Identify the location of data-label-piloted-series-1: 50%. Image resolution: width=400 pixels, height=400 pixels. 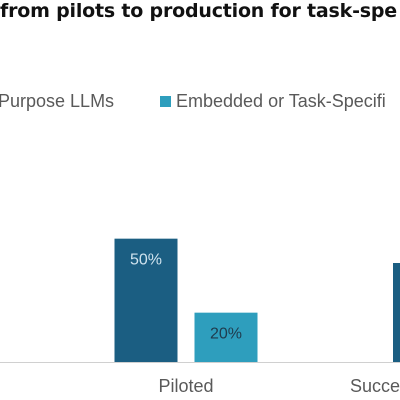
(146, 260).